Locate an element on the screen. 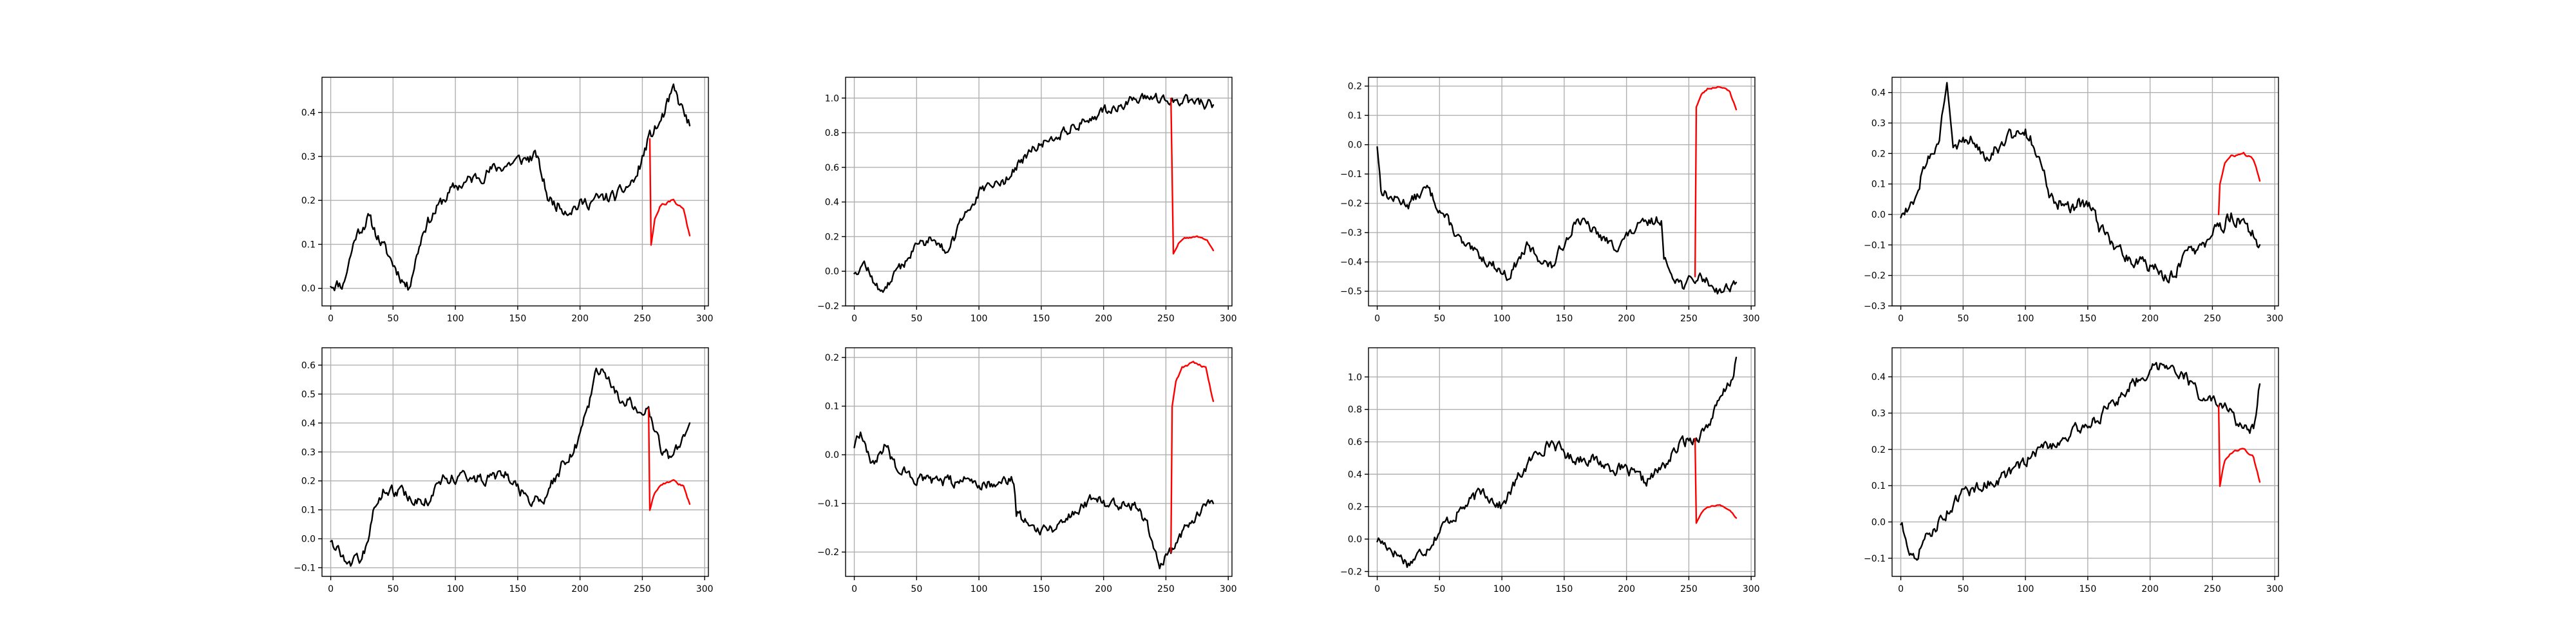  y-tick-label: 0.5 is located at coordinates (309, 395).